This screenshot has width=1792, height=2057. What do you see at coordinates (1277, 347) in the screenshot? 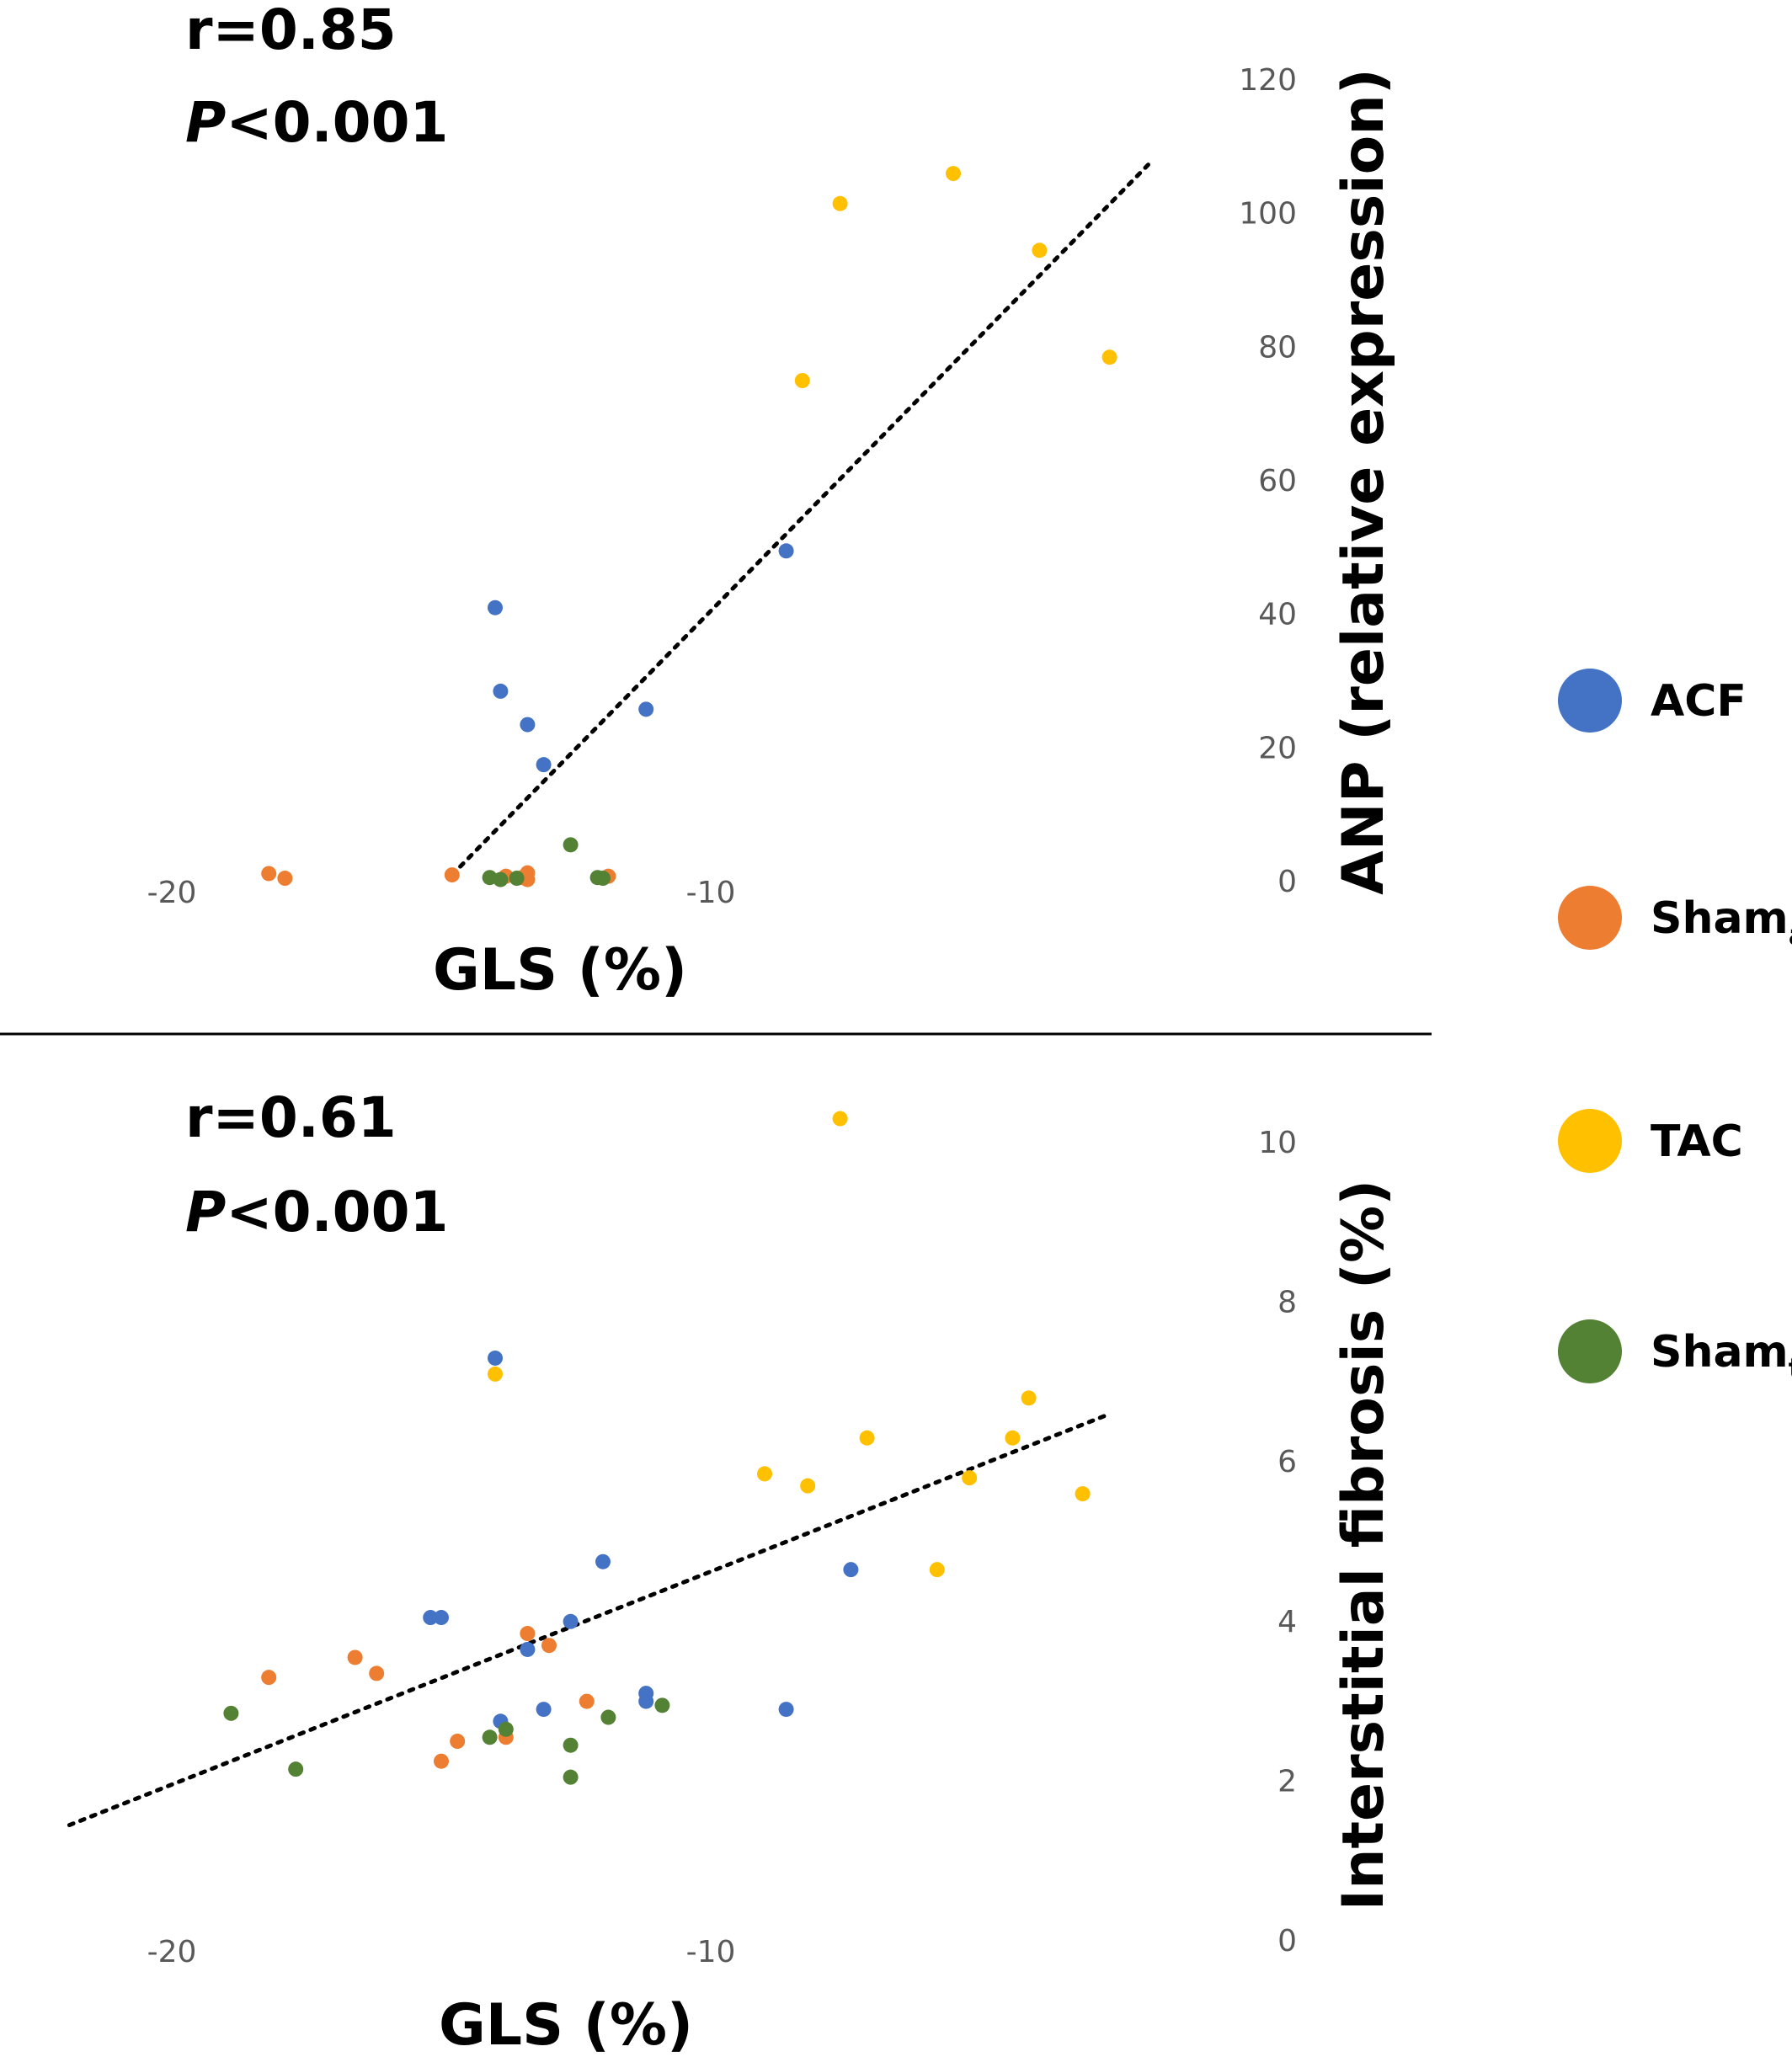
I see `anp-y-tick-label: 80` at bounding box center [1277, 347].